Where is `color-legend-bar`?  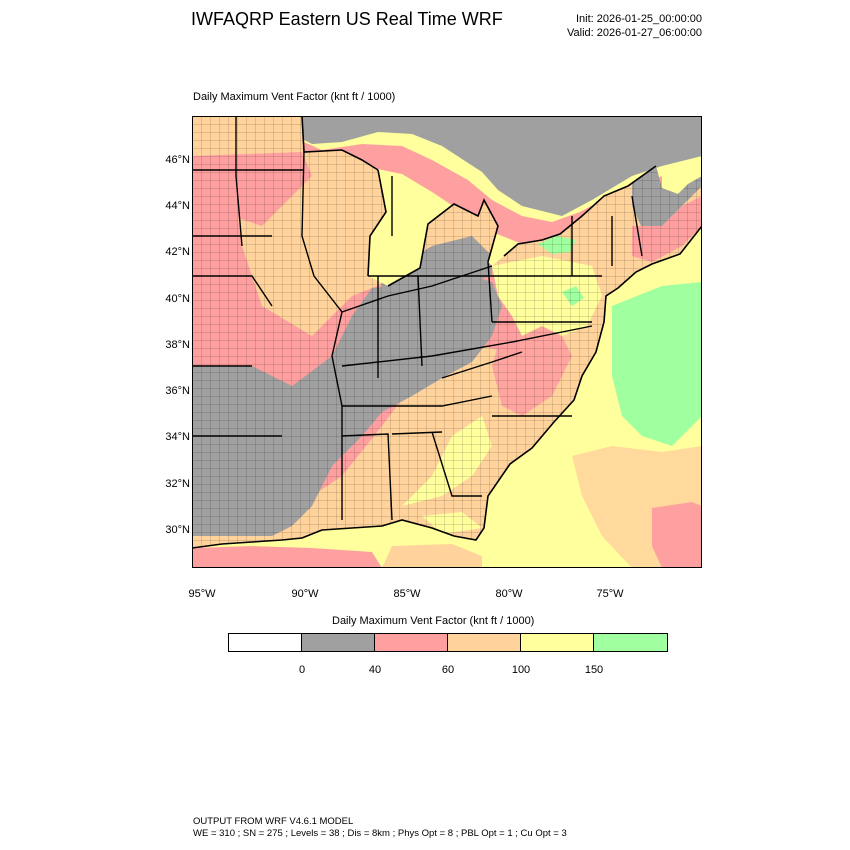 color-legend-bar is located at coordinates (448, 642).